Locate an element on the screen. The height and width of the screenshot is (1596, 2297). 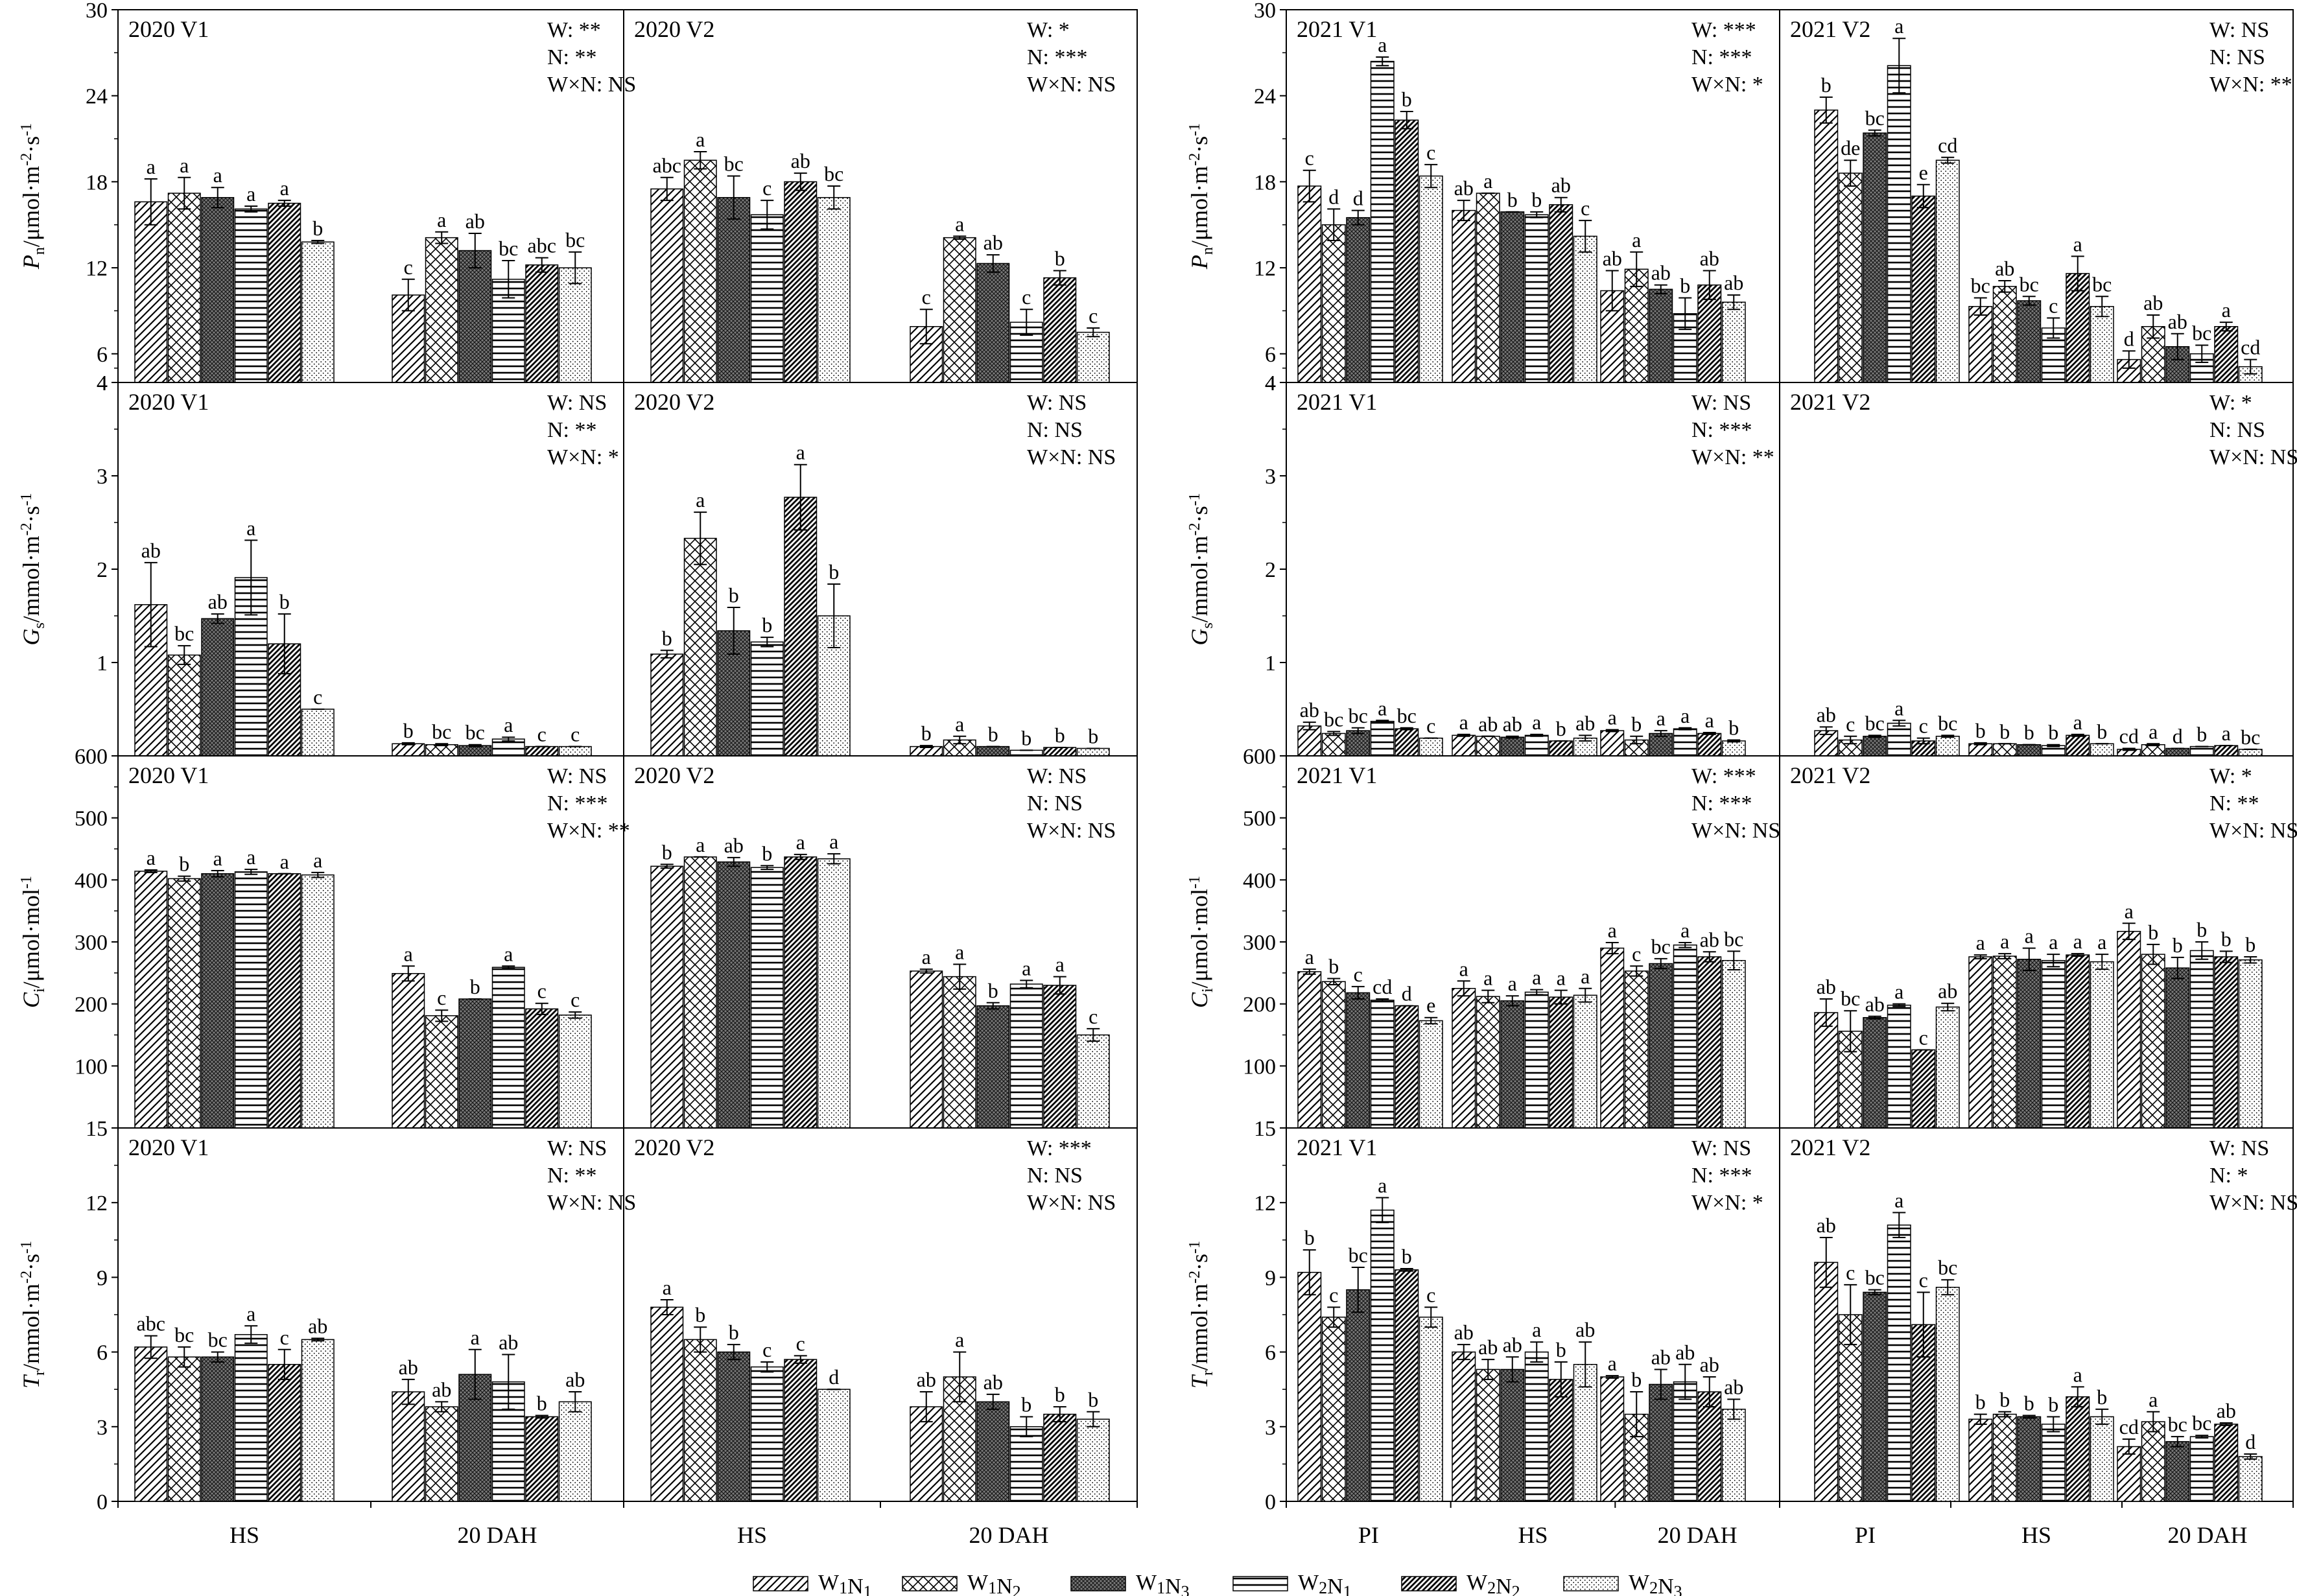
x-category-label: HS is located at coordinates (2036, 1535).